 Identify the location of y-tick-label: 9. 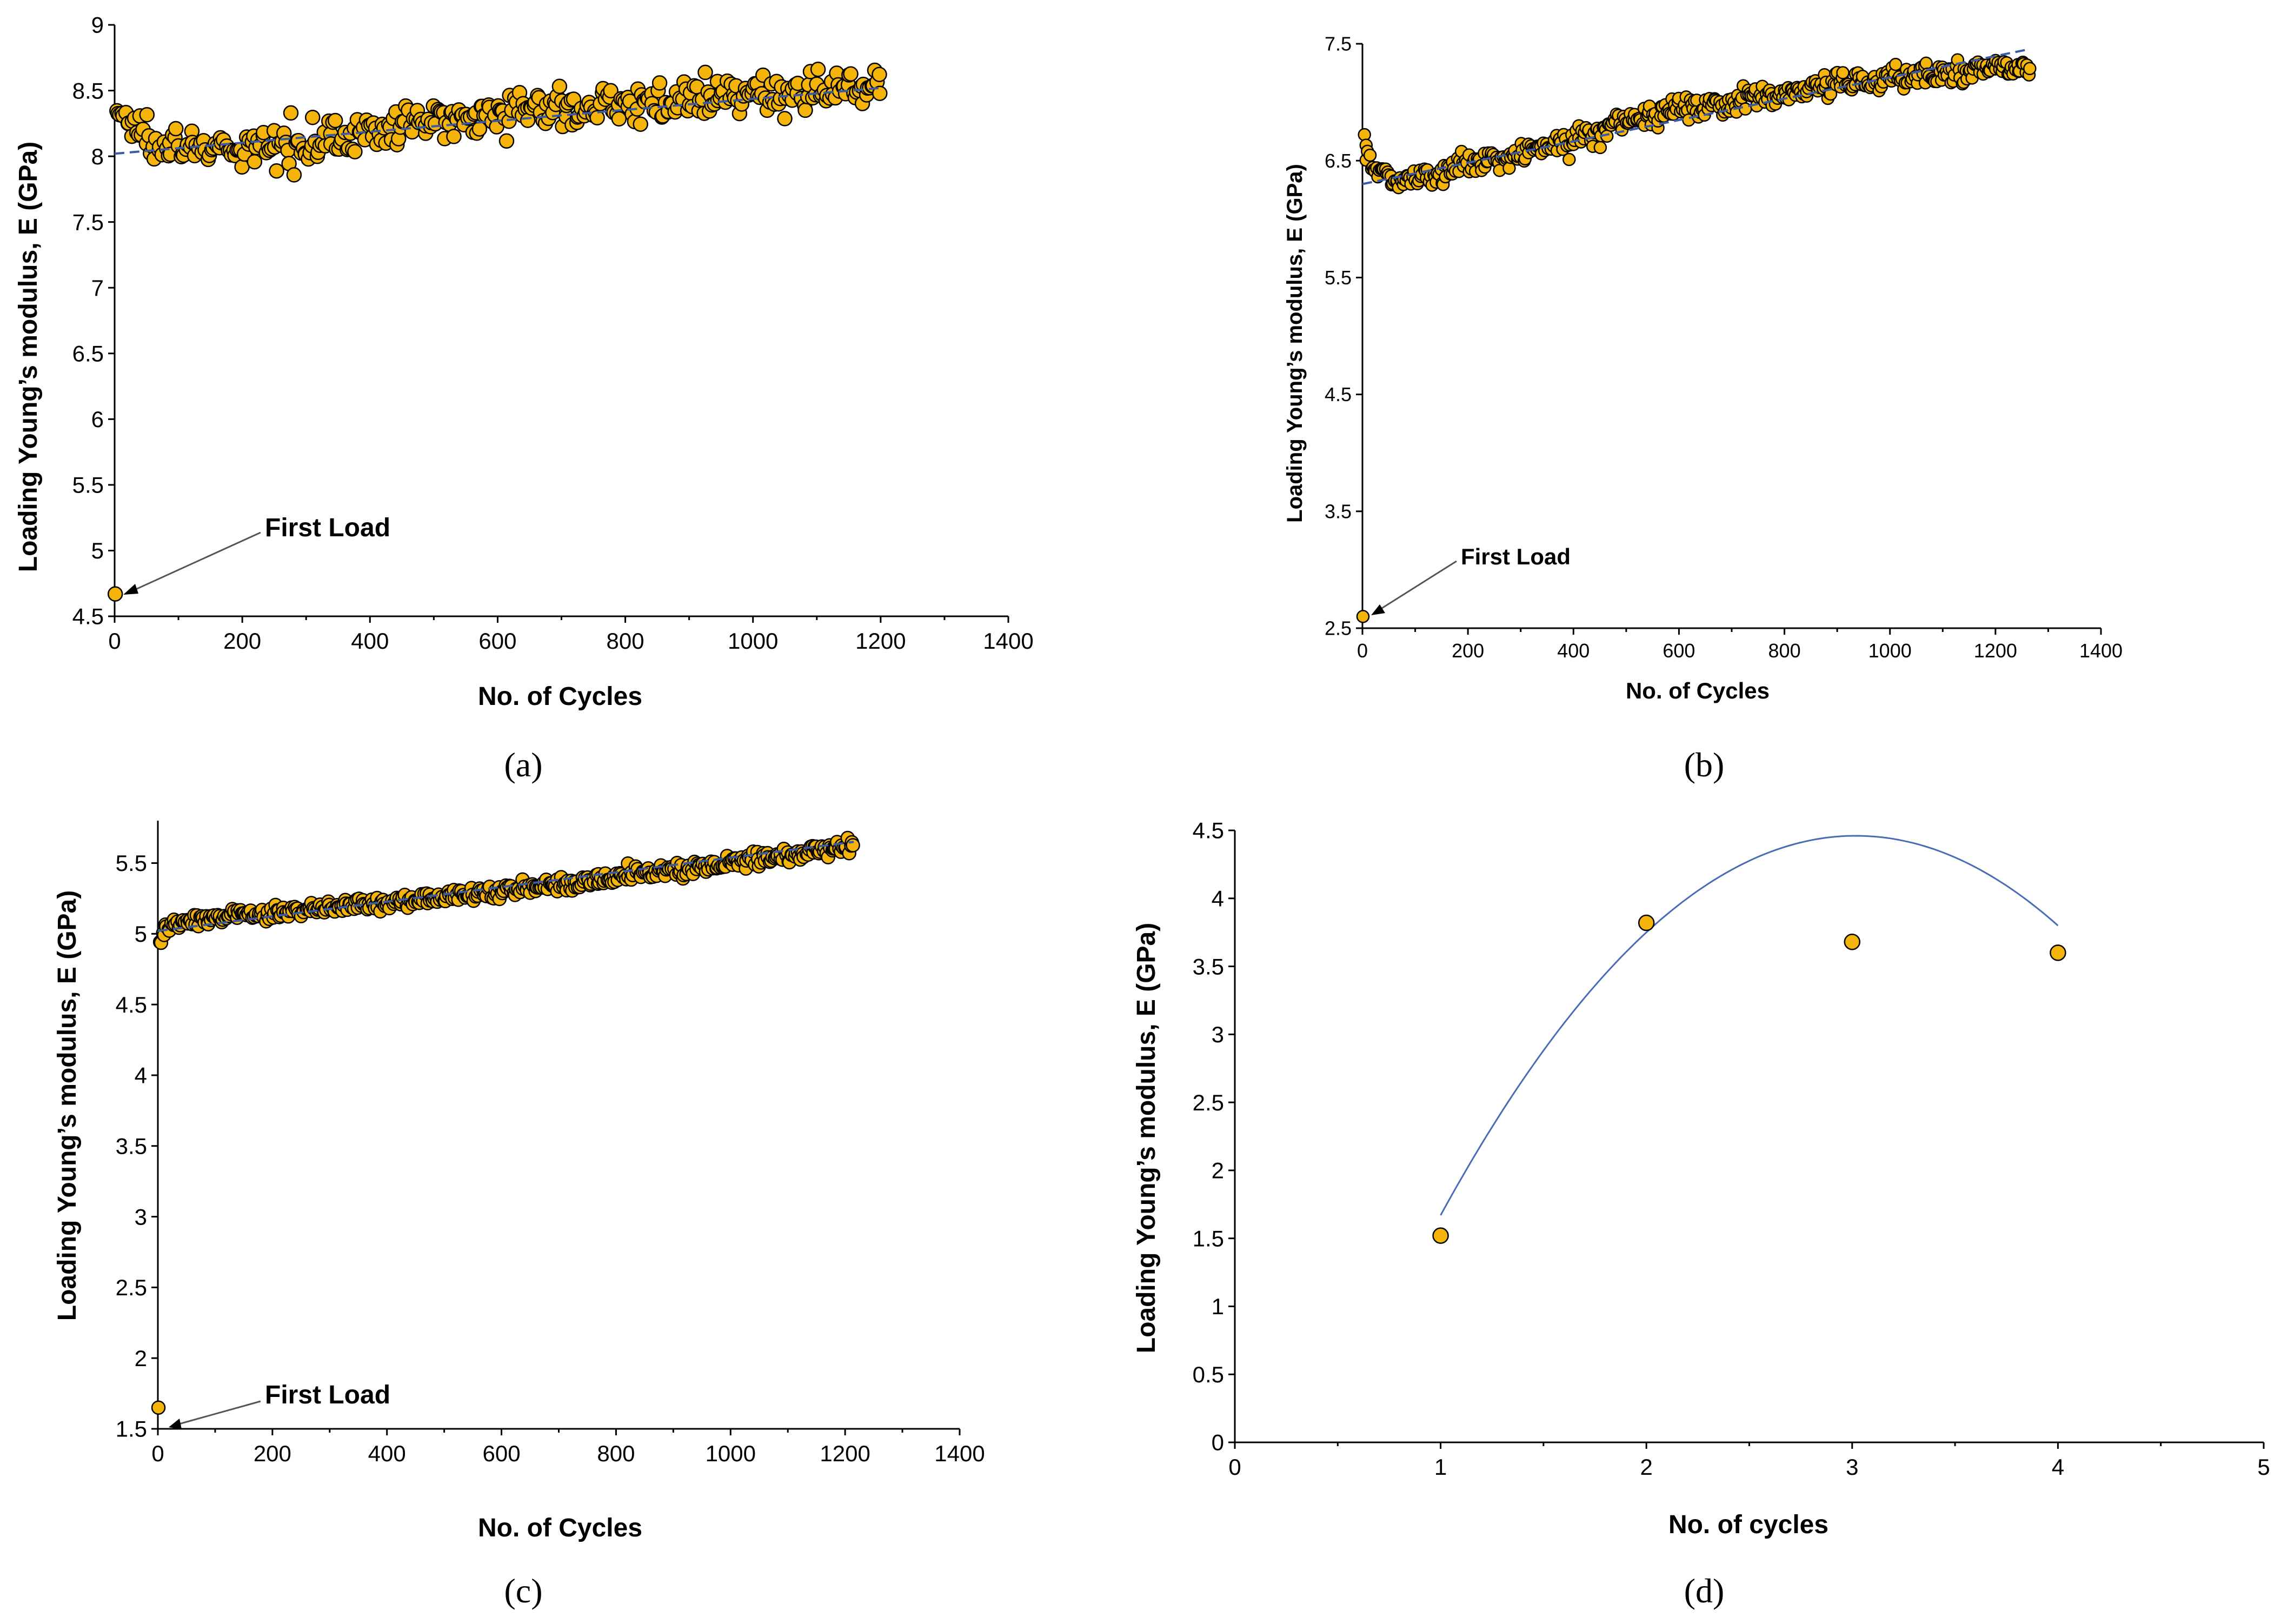
(97, 25).